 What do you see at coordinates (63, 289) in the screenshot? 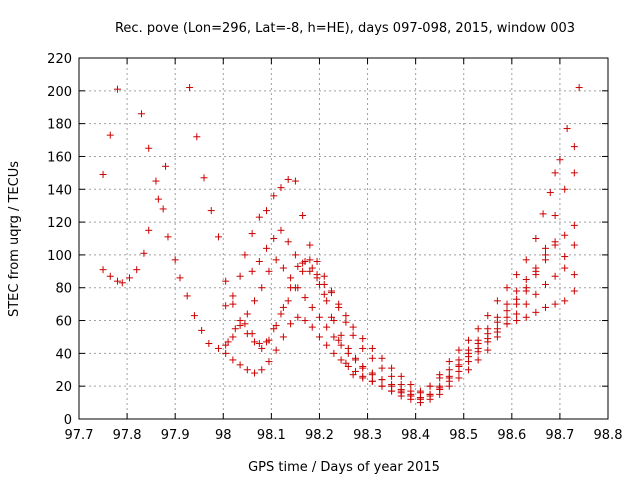
I see `y-tick-label: 80` at bounding box center [63, 289].